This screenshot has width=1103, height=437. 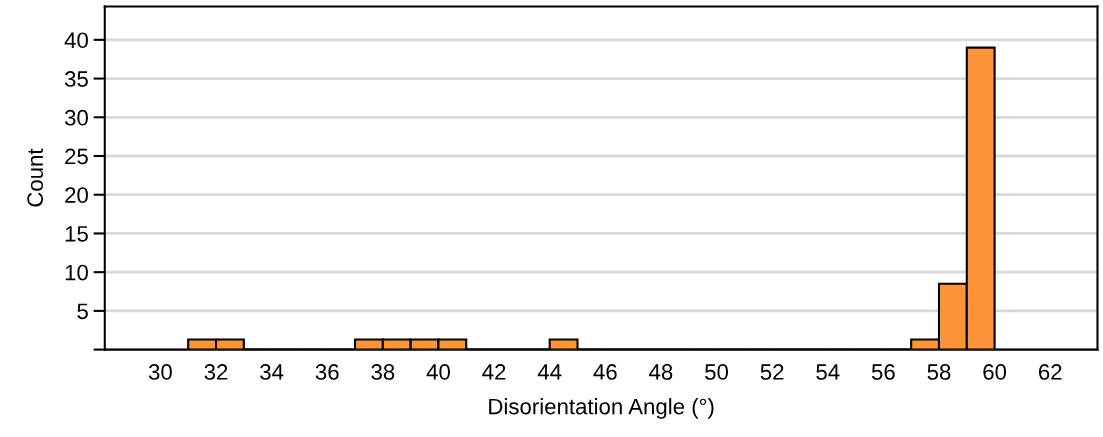 What do you see at coordinates (661, 372) in the screenshot?
I see `x-tick-label: 48` at bounding box center [661, 372].